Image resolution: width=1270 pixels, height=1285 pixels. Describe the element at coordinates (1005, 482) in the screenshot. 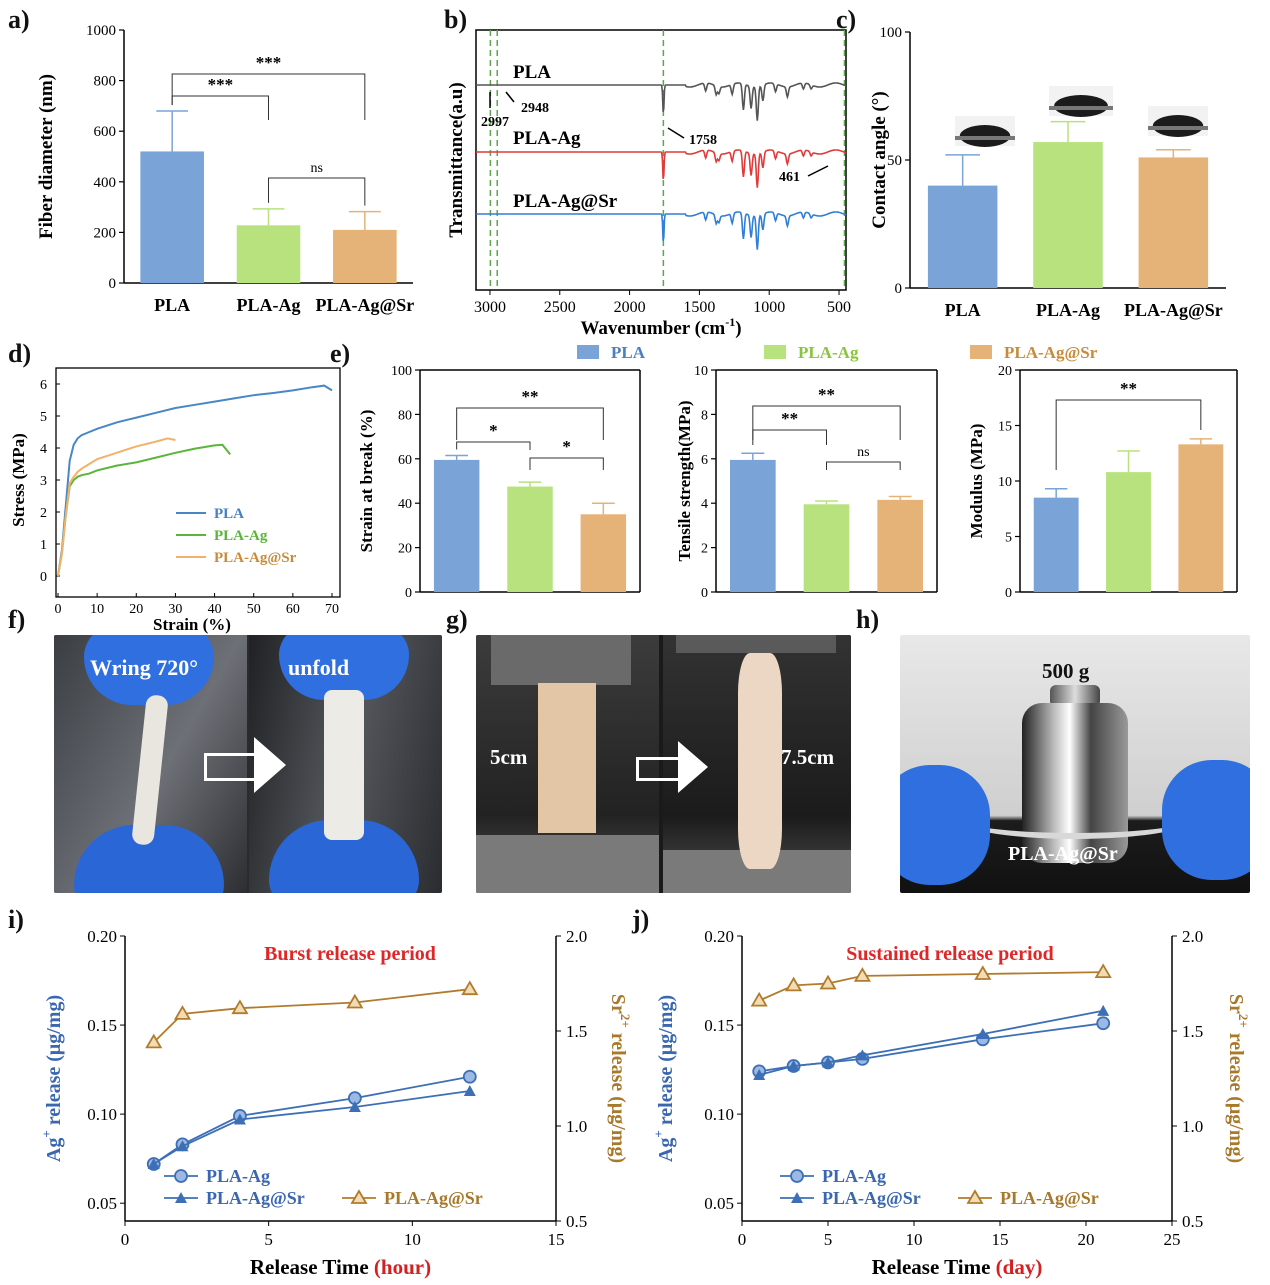

I see `y-tick-label: 10` at that location.